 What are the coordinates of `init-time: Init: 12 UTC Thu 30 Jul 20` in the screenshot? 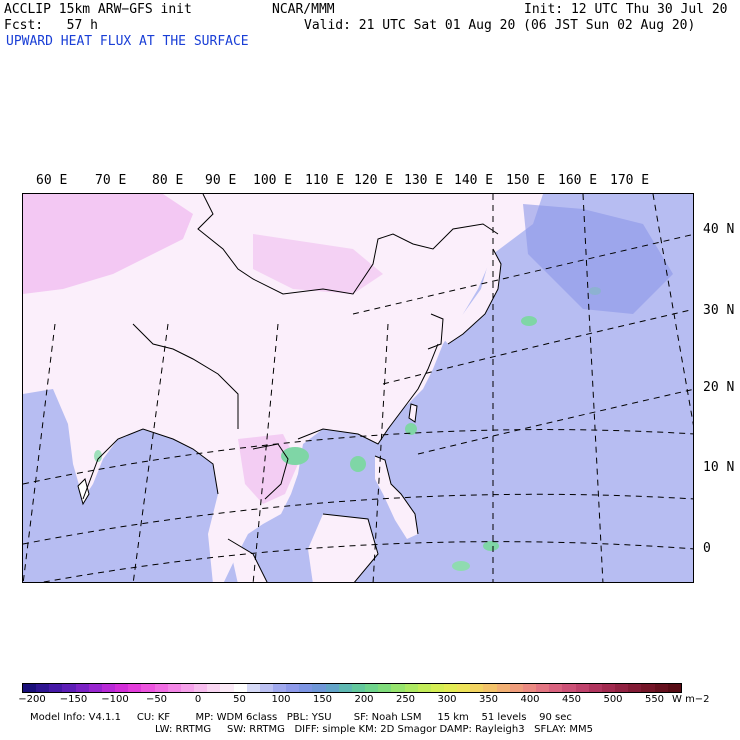 It's located at (626, 9).